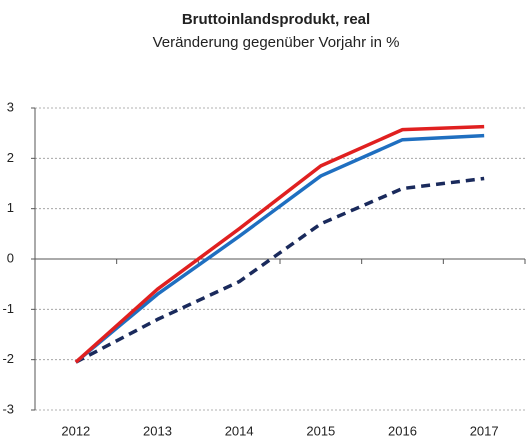 This screenshot has height=444, width=529. Describe the element at coordinates (8, 308) in the screenshot. I see `y-tick-label: -1` at that location.